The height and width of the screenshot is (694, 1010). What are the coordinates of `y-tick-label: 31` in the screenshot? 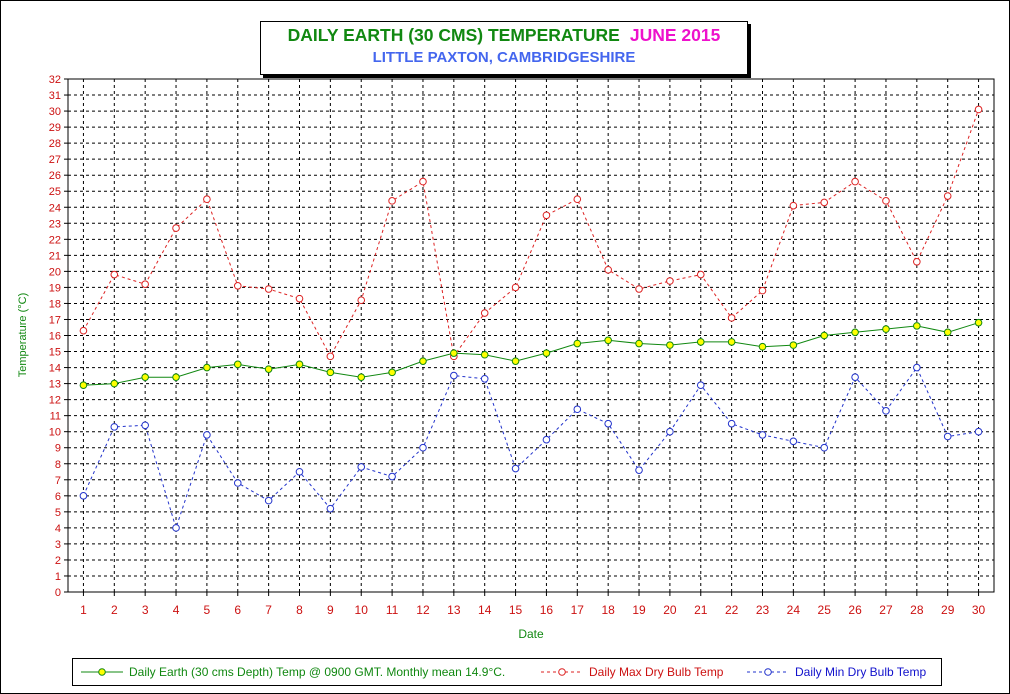 It's located at (55, 96).